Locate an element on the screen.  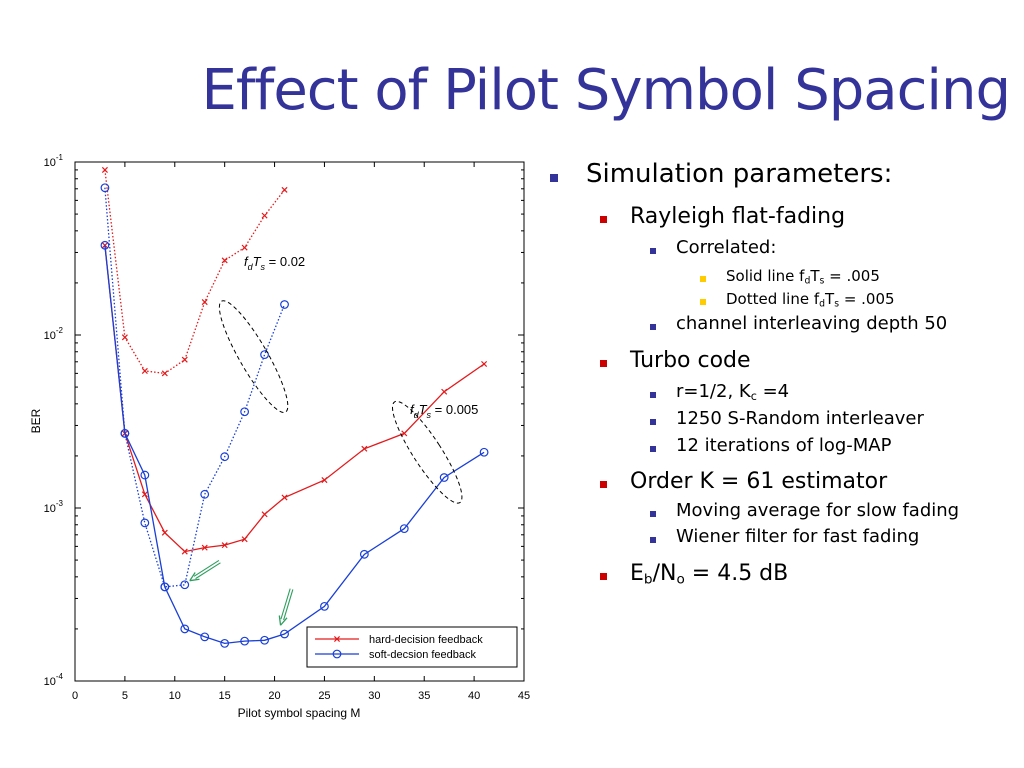
bullet-wiener-filter: Wiener filter for fast fading is located at coordinates (783, 537).